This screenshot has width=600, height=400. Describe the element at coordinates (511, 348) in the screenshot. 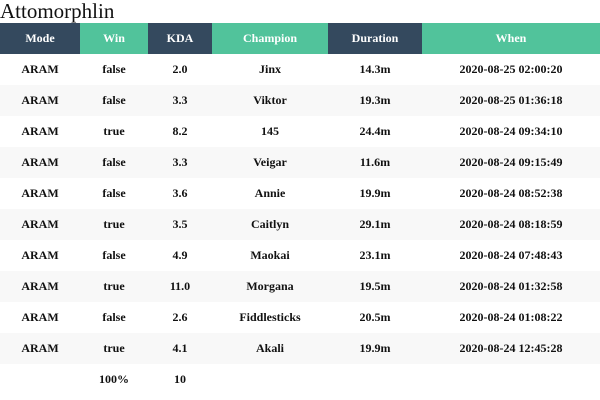

I see `cell-when: 2020-08-24 12:45:28` at that location.